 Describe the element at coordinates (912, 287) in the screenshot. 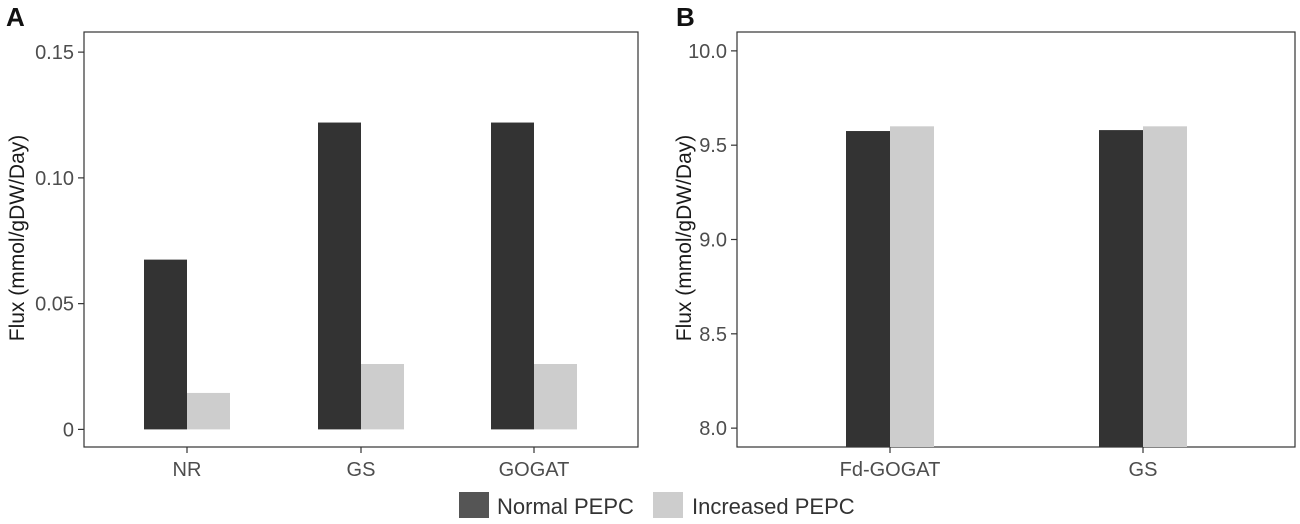

I see `panel-b-bar-fd-gogat-increased-pepc` at that location.